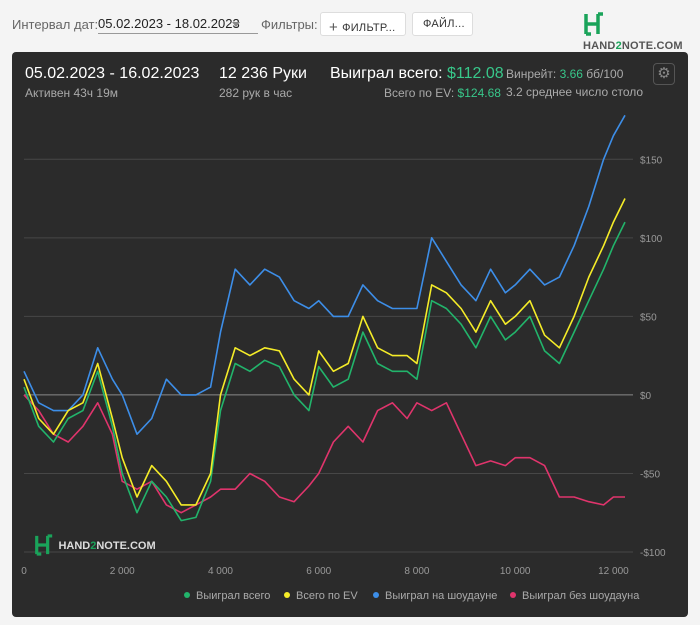 This screenshot has height=625, width=700. Describe the element at coordinates (651, 239) in the screenshot. I see `y-tick-label: $100` at that location.